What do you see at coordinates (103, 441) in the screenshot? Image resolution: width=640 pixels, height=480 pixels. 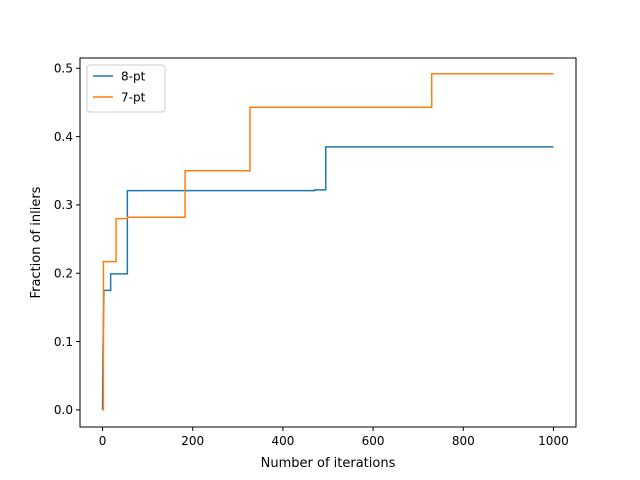 I see `x-tick-label: 0` at bounding box center [103, 441].